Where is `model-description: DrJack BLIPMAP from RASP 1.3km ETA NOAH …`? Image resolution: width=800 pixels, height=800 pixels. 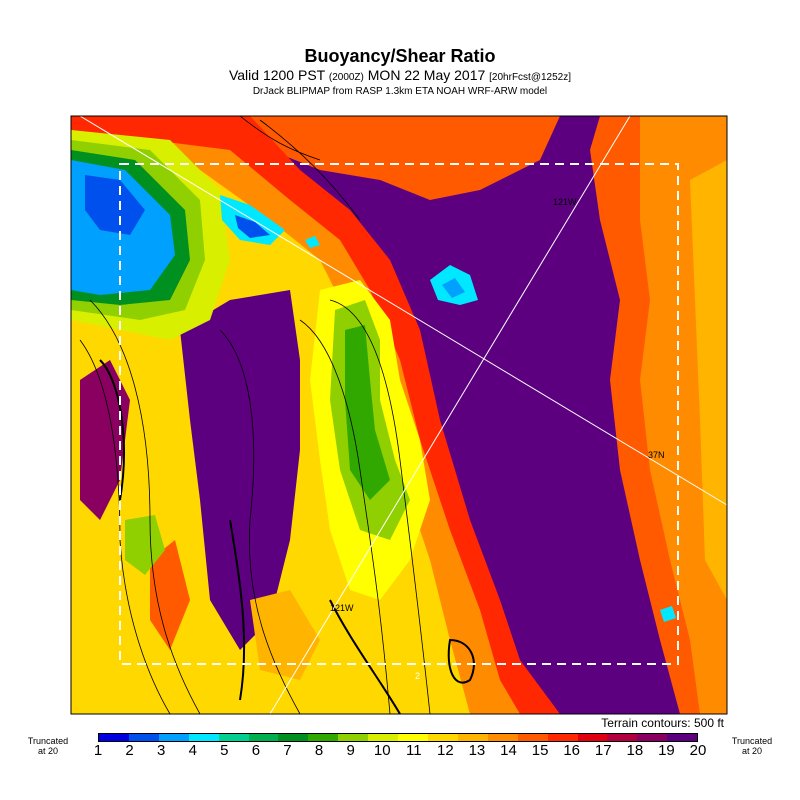
model-description: DrJack BLIPMAP from RASP 1.3km ETA NOAH … is located at coordinates (400, 91).